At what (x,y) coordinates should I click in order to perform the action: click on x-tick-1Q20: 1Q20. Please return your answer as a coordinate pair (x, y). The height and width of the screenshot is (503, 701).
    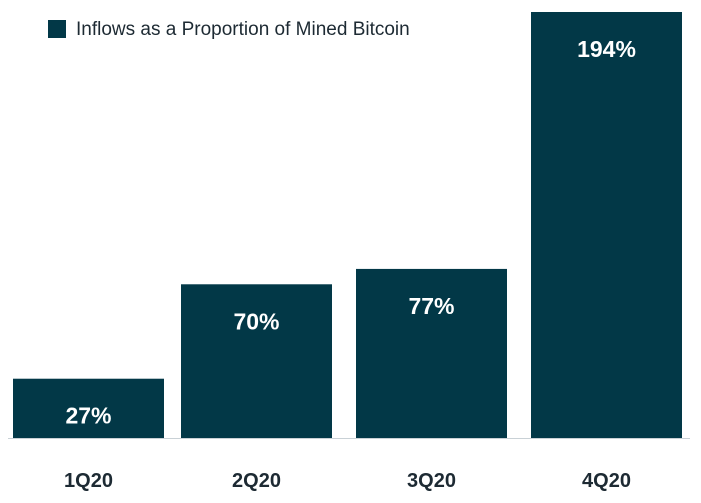
    Looking at the image, I should click on (88, 481).